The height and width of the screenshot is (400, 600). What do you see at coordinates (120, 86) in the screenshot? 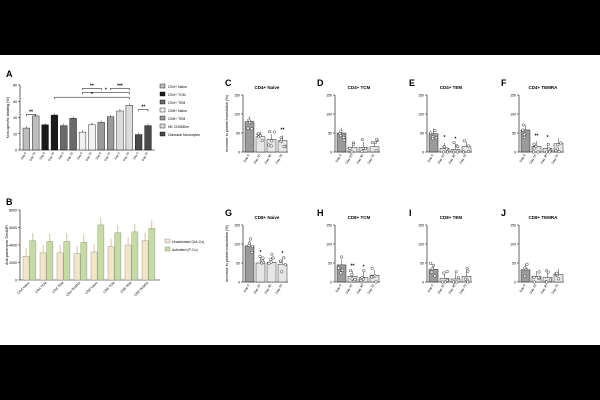
I see `a-significance-mark: ***` at bounding box center [120, 86].